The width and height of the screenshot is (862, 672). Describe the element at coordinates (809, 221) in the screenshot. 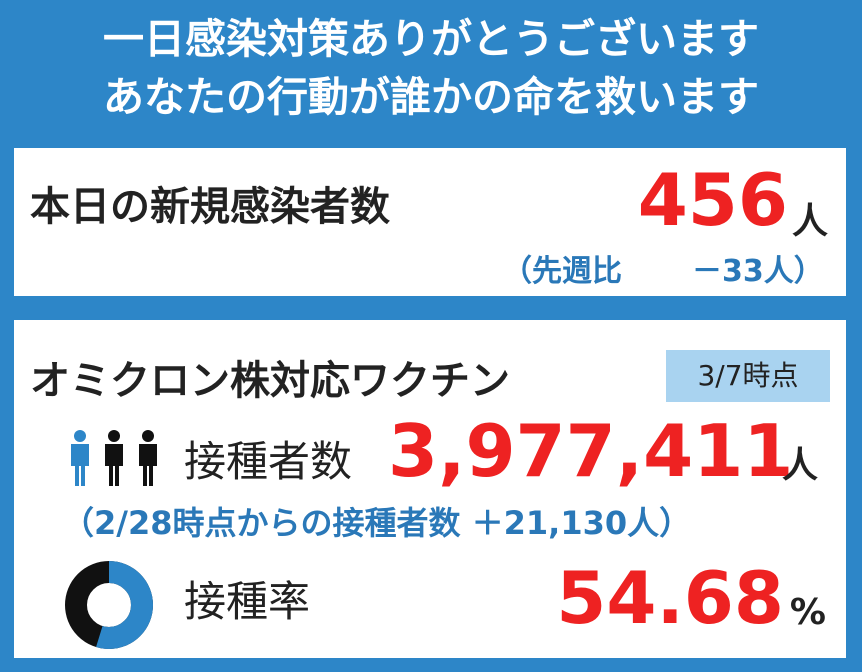

I see `daily-cases-unit: 人` at that location.